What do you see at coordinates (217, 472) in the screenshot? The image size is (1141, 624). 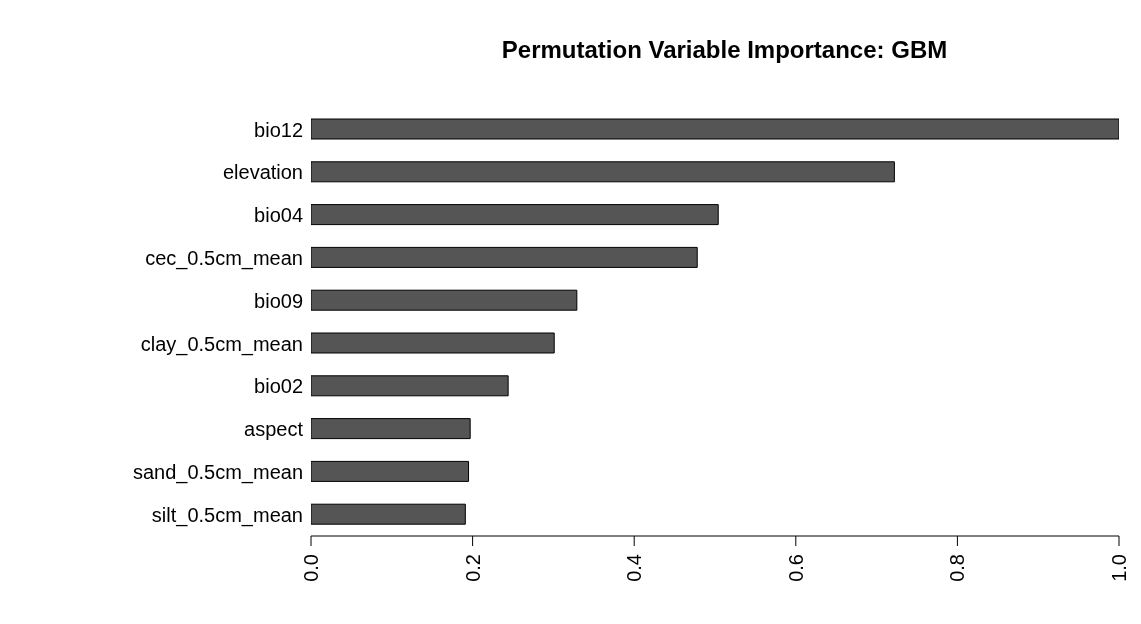 I see `y-tick-label: sand_0.5cm_mean` at bounding box center [217, 472].